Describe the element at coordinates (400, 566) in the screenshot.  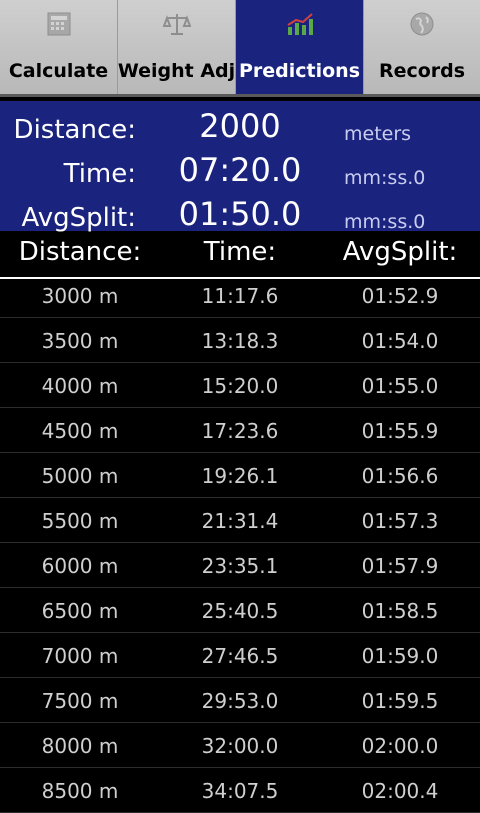
I see `row-split: 01:57.9` at that location.